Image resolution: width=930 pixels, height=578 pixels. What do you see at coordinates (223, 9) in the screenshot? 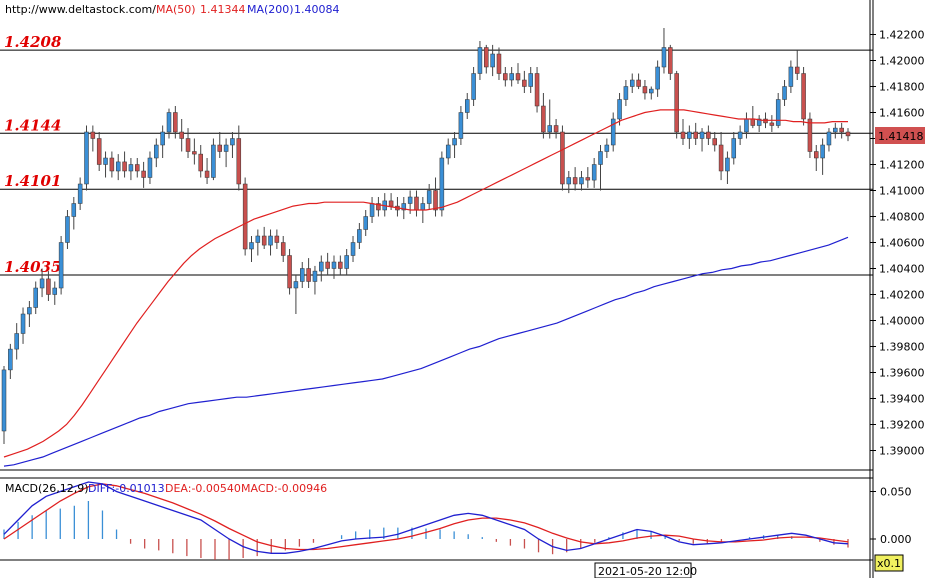
I see `ma50-value: 1.41344` at bounding box center [223, 9].